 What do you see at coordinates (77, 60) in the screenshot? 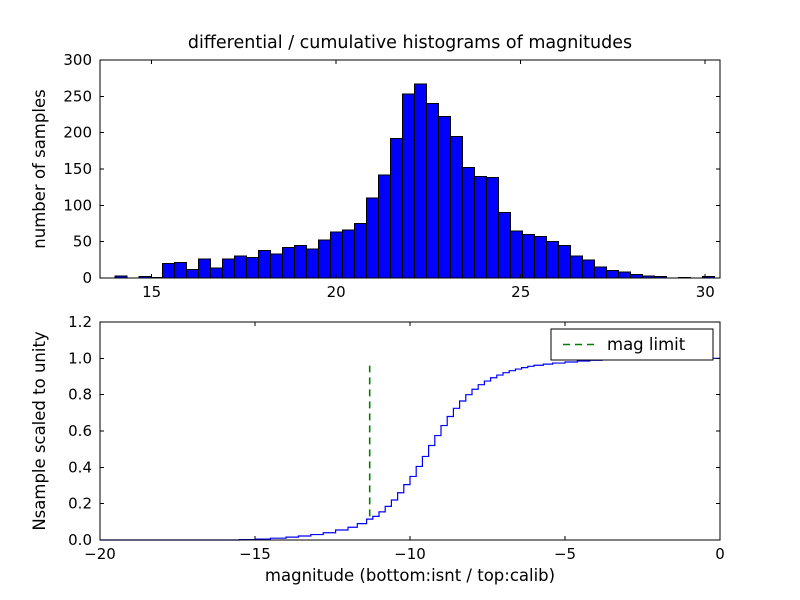
I see `y-tick-label: 300` at bounding box center [77, 60].